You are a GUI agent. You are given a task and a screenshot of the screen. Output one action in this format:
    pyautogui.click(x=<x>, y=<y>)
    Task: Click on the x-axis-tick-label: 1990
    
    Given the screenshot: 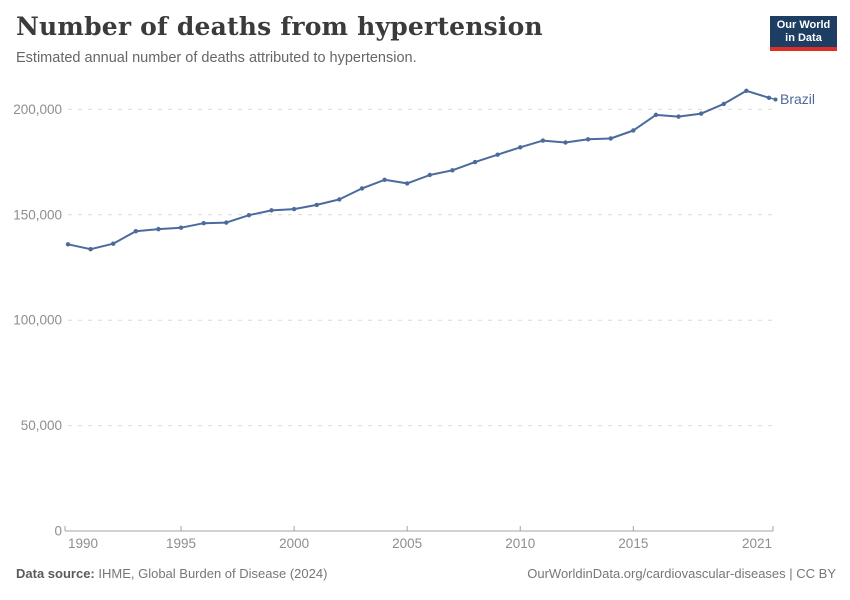 What is the action you would take?
    pyautogui.click(x=83, y=543)
    